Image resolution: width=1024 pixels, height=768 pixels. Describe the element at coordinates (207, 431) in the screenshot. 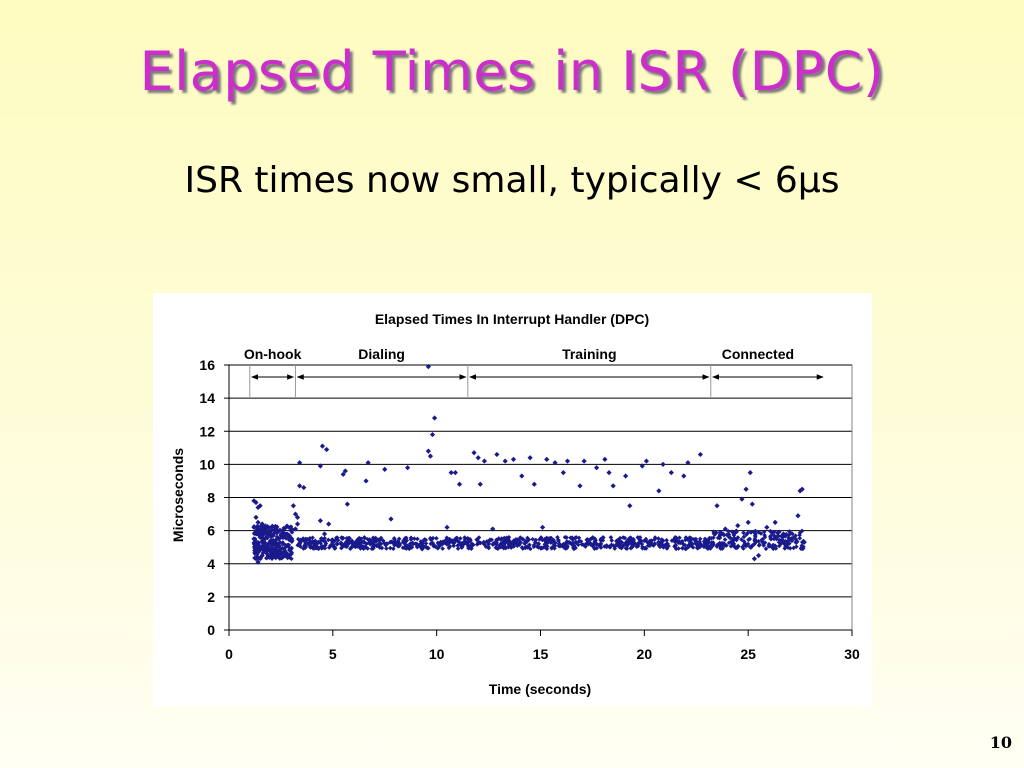

I see `y-tick-label: 12` at that location.